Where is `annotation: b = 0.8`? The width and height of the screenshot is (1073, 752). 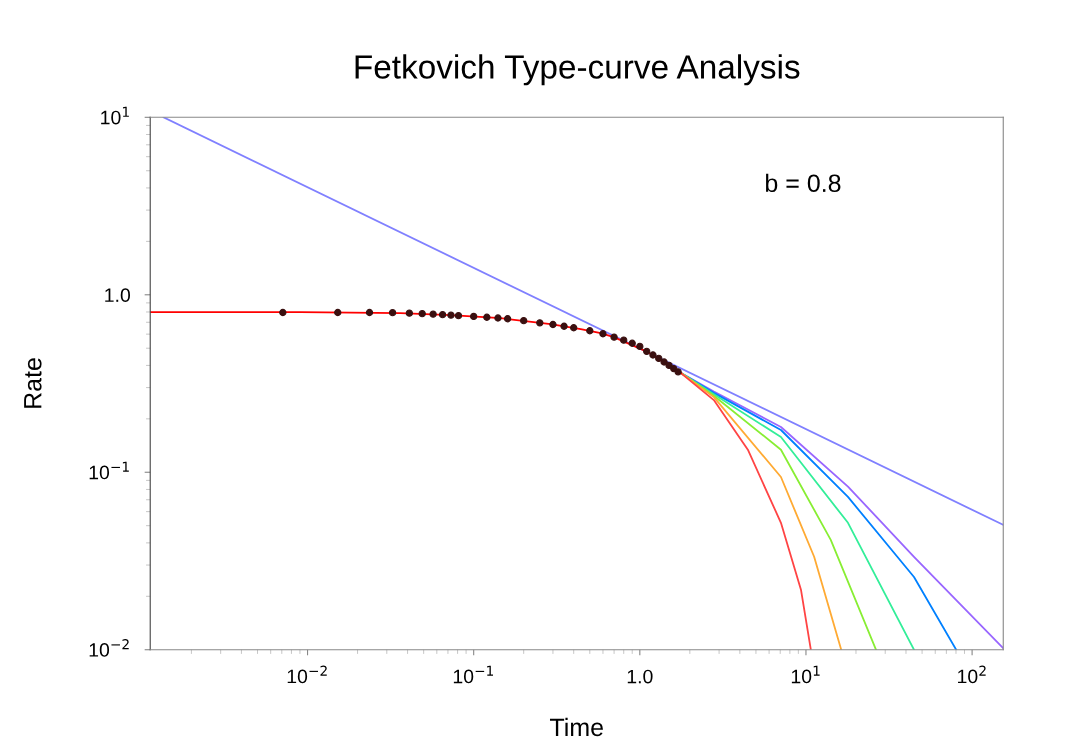 annotation: b = 0.8 is located at coordinates (803, 183).